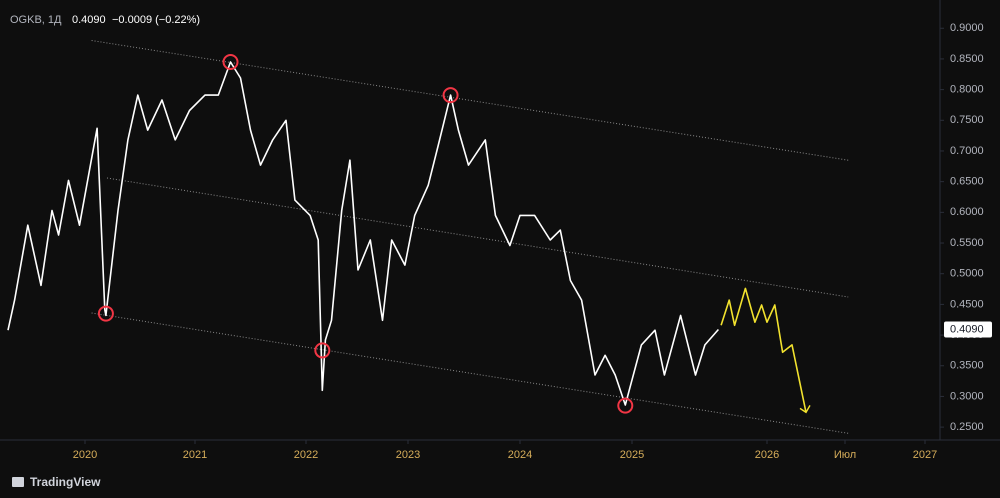  Describe the element at coordinates (632, 455) in the screenshot. I see `x-tick-label: 2025` at that location.